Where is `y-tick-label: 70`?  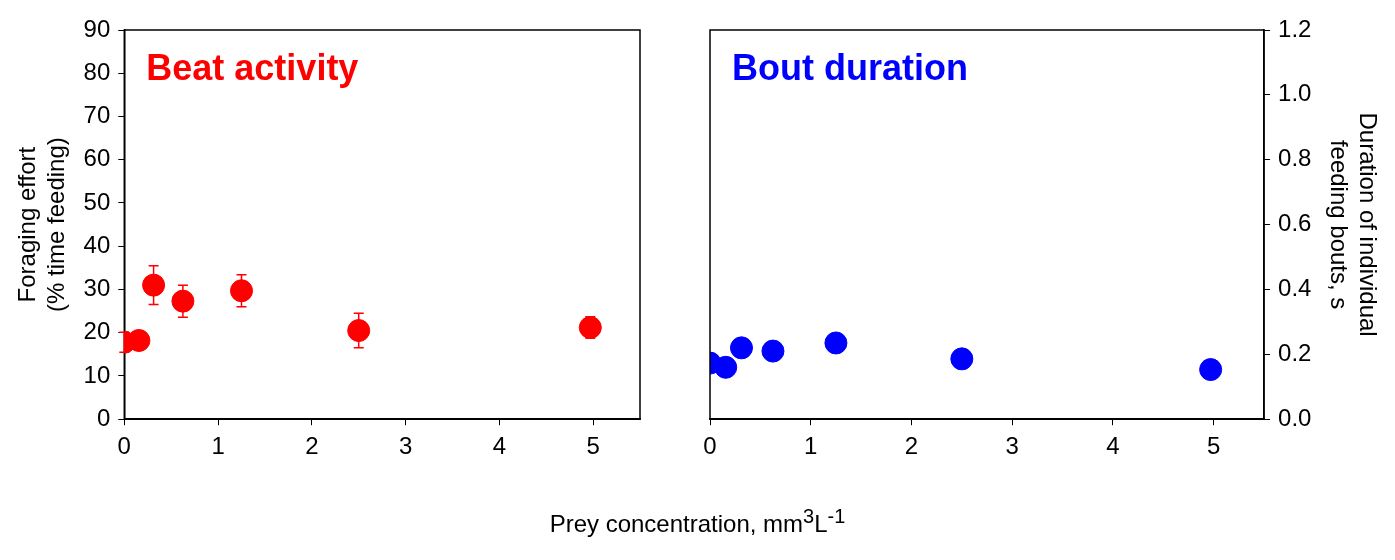 y-tick-label: 70 is located at coordinates (97, 115).